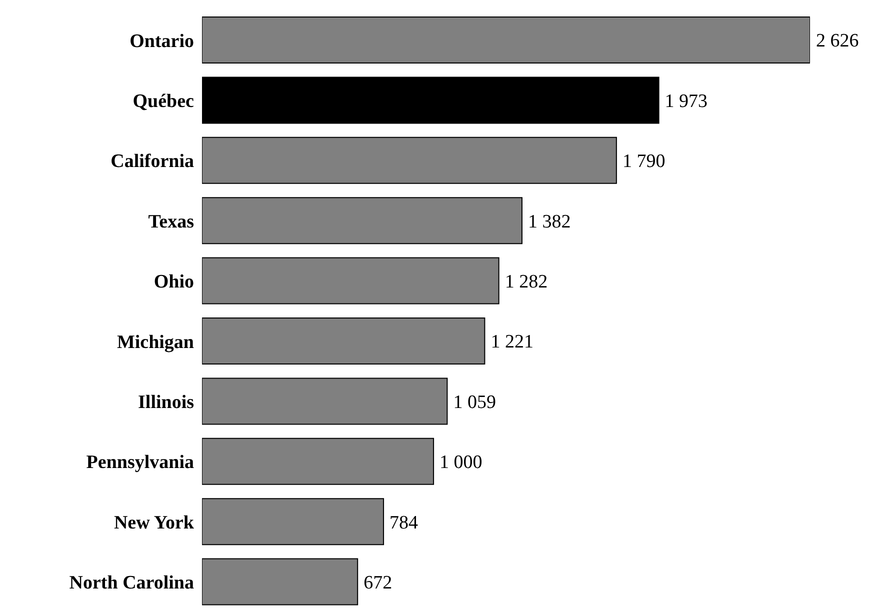  What do you see at coordinates (131, 583) in the screenshot?
I see `y-tick-label: North Carolina` at bounding box center [131, 583].